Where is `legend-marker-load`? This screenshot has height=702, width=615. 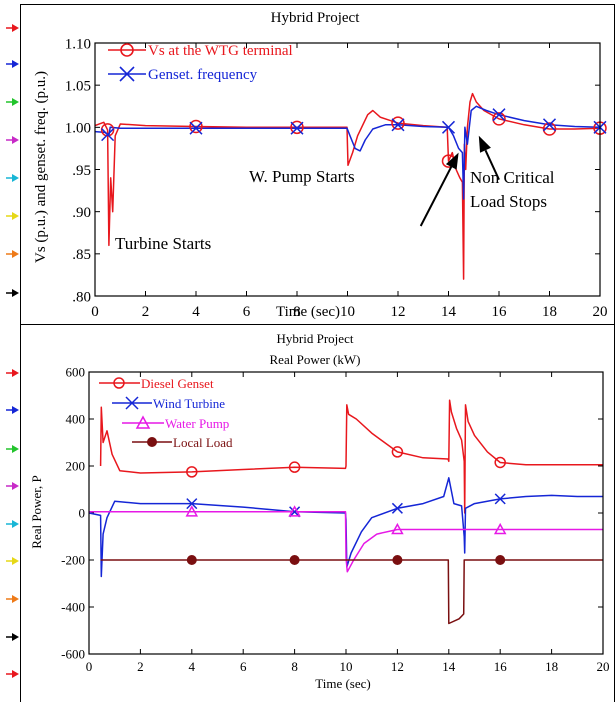
legend-marker-load is located at coordinates (152, 442).